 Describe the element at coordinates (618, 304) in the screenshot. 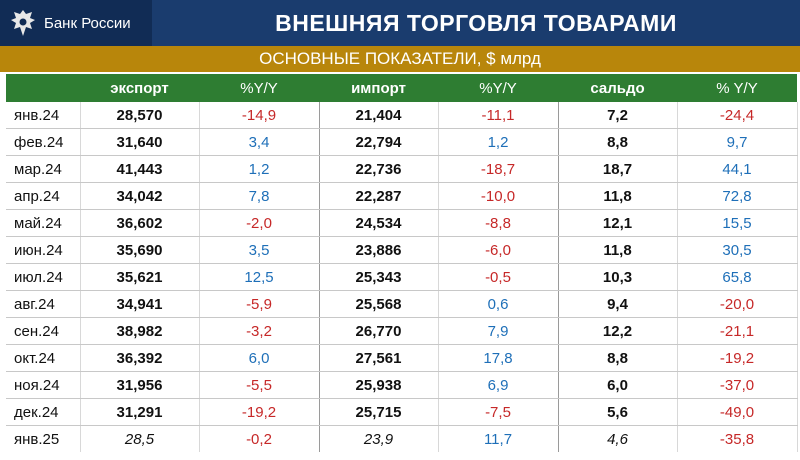

I see `cell-balance: 9,4` at that location.